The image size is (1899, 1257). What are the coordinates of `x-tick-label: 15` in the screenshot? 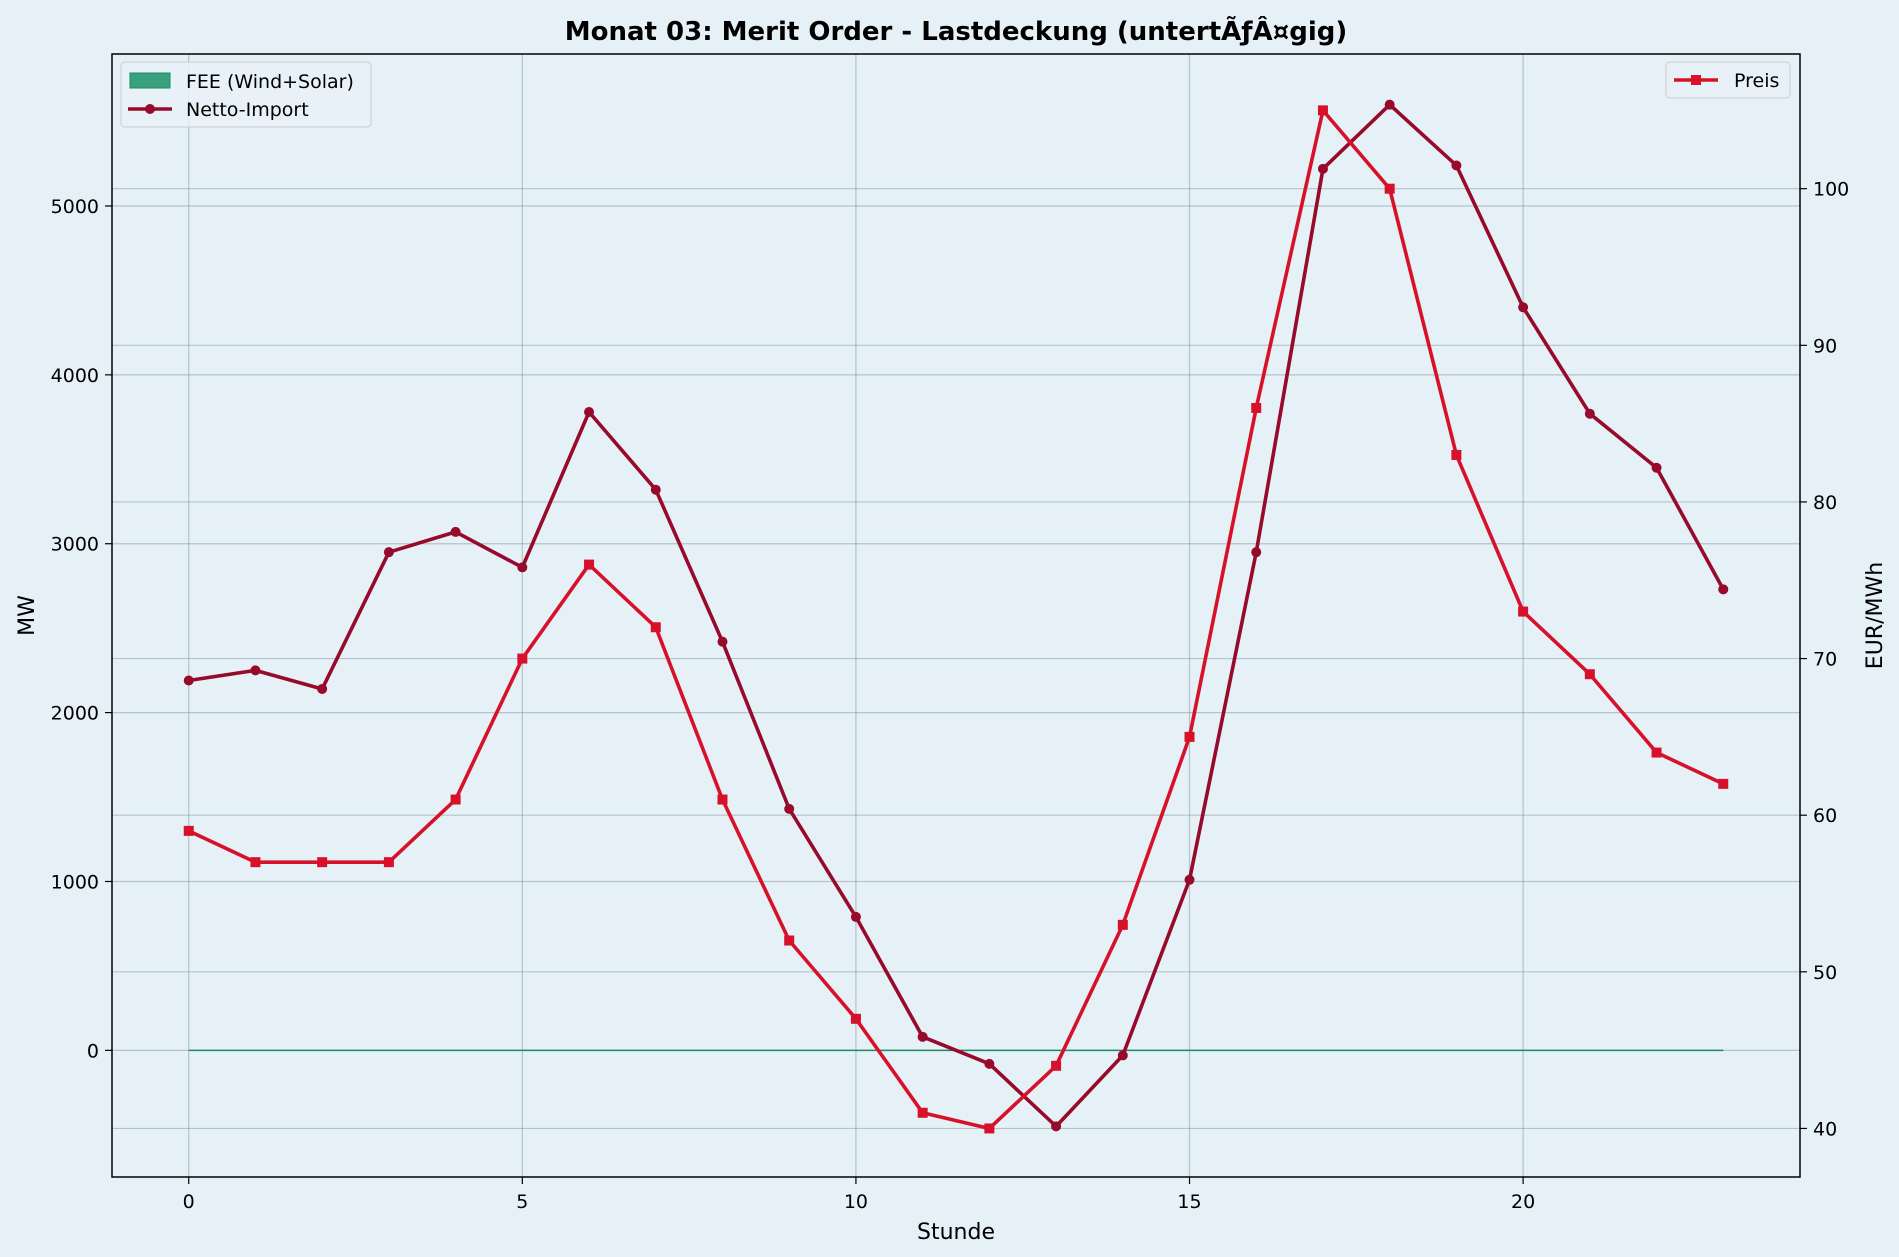 It's located at (1189, 1202).